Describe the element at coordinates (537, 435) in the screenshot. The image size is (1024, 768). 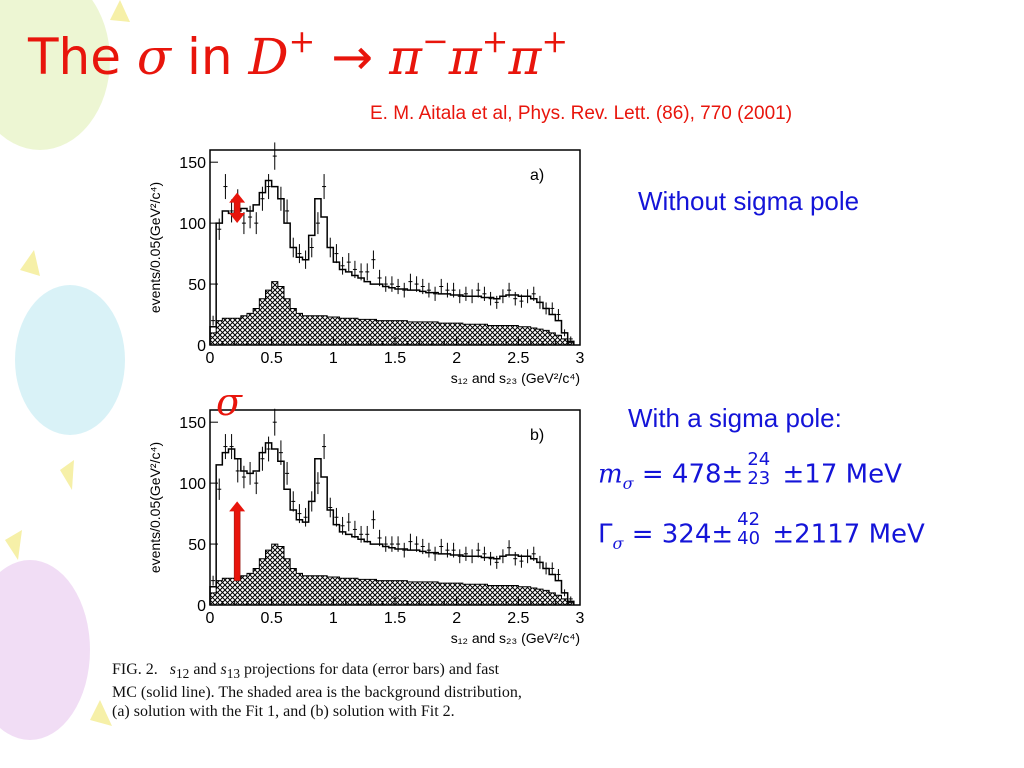
I see `panel-label: b)` at that location.